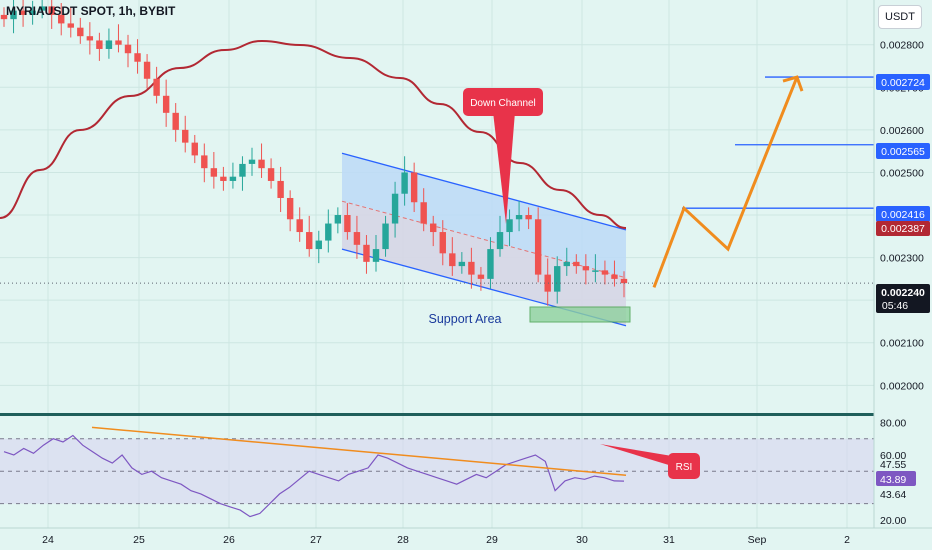  What do you see at coordinates (893, 480) in the screenshot?
I see `svg-text: 43.89` at bounding box center [893, 480].